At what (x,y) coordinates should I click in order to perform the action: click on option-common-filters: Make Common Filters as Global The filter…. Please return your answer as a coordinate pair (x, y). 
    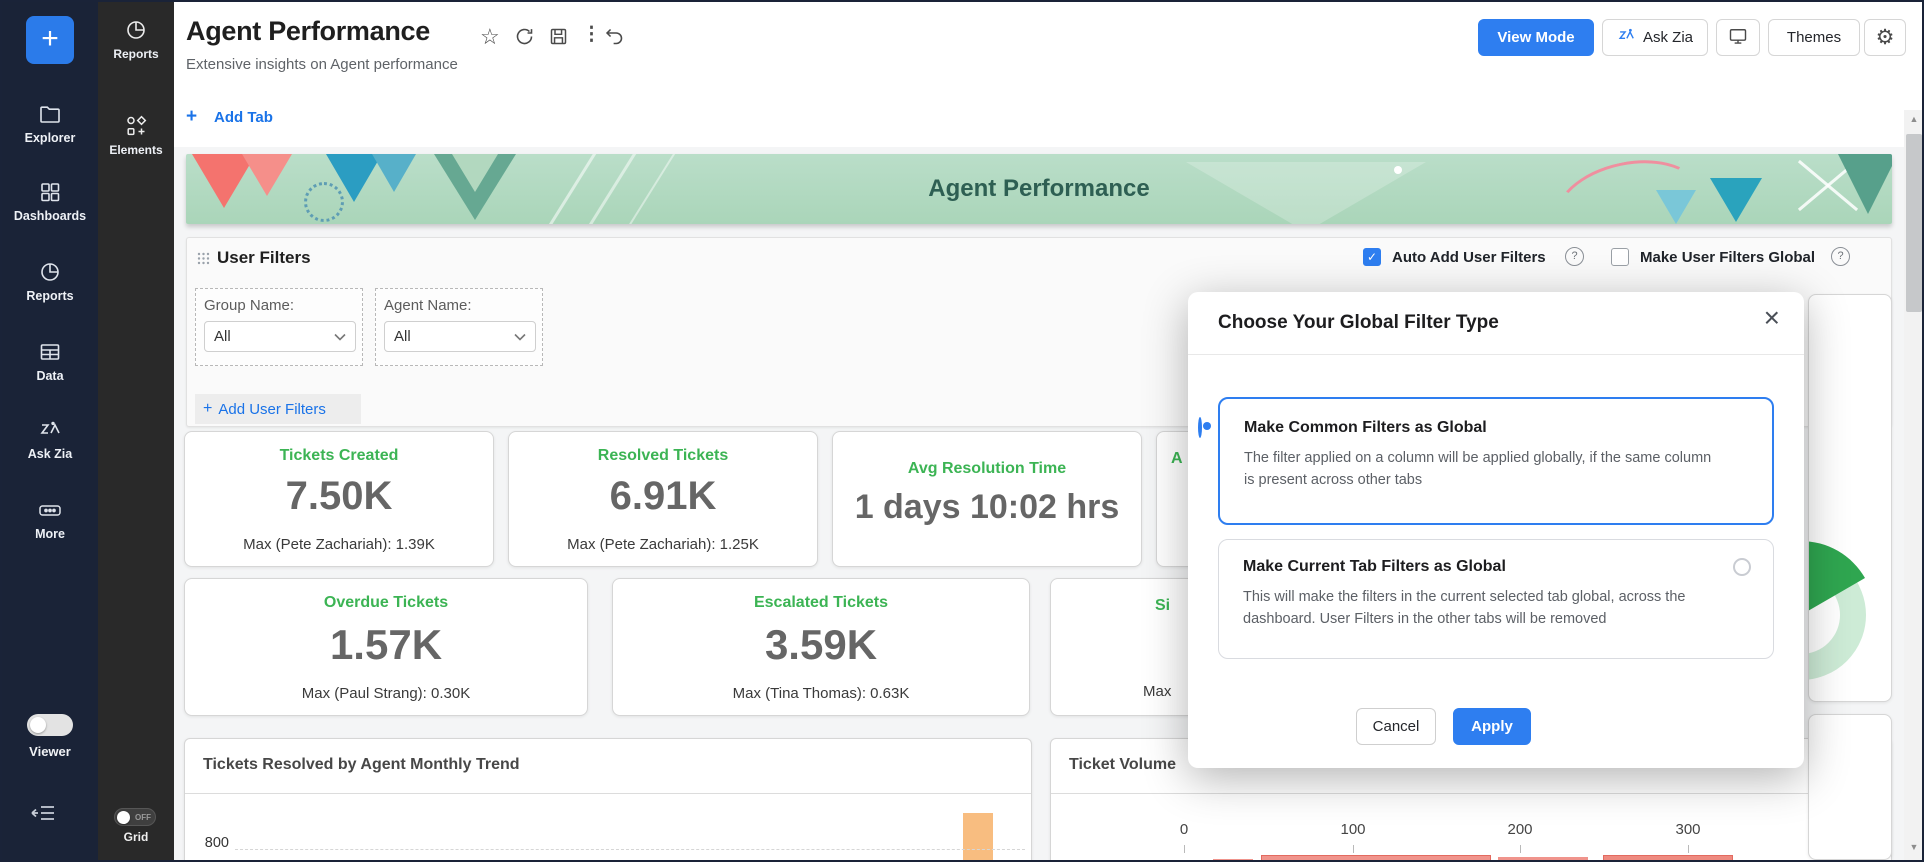
    Looking at the image, I should click on (1486, 461).